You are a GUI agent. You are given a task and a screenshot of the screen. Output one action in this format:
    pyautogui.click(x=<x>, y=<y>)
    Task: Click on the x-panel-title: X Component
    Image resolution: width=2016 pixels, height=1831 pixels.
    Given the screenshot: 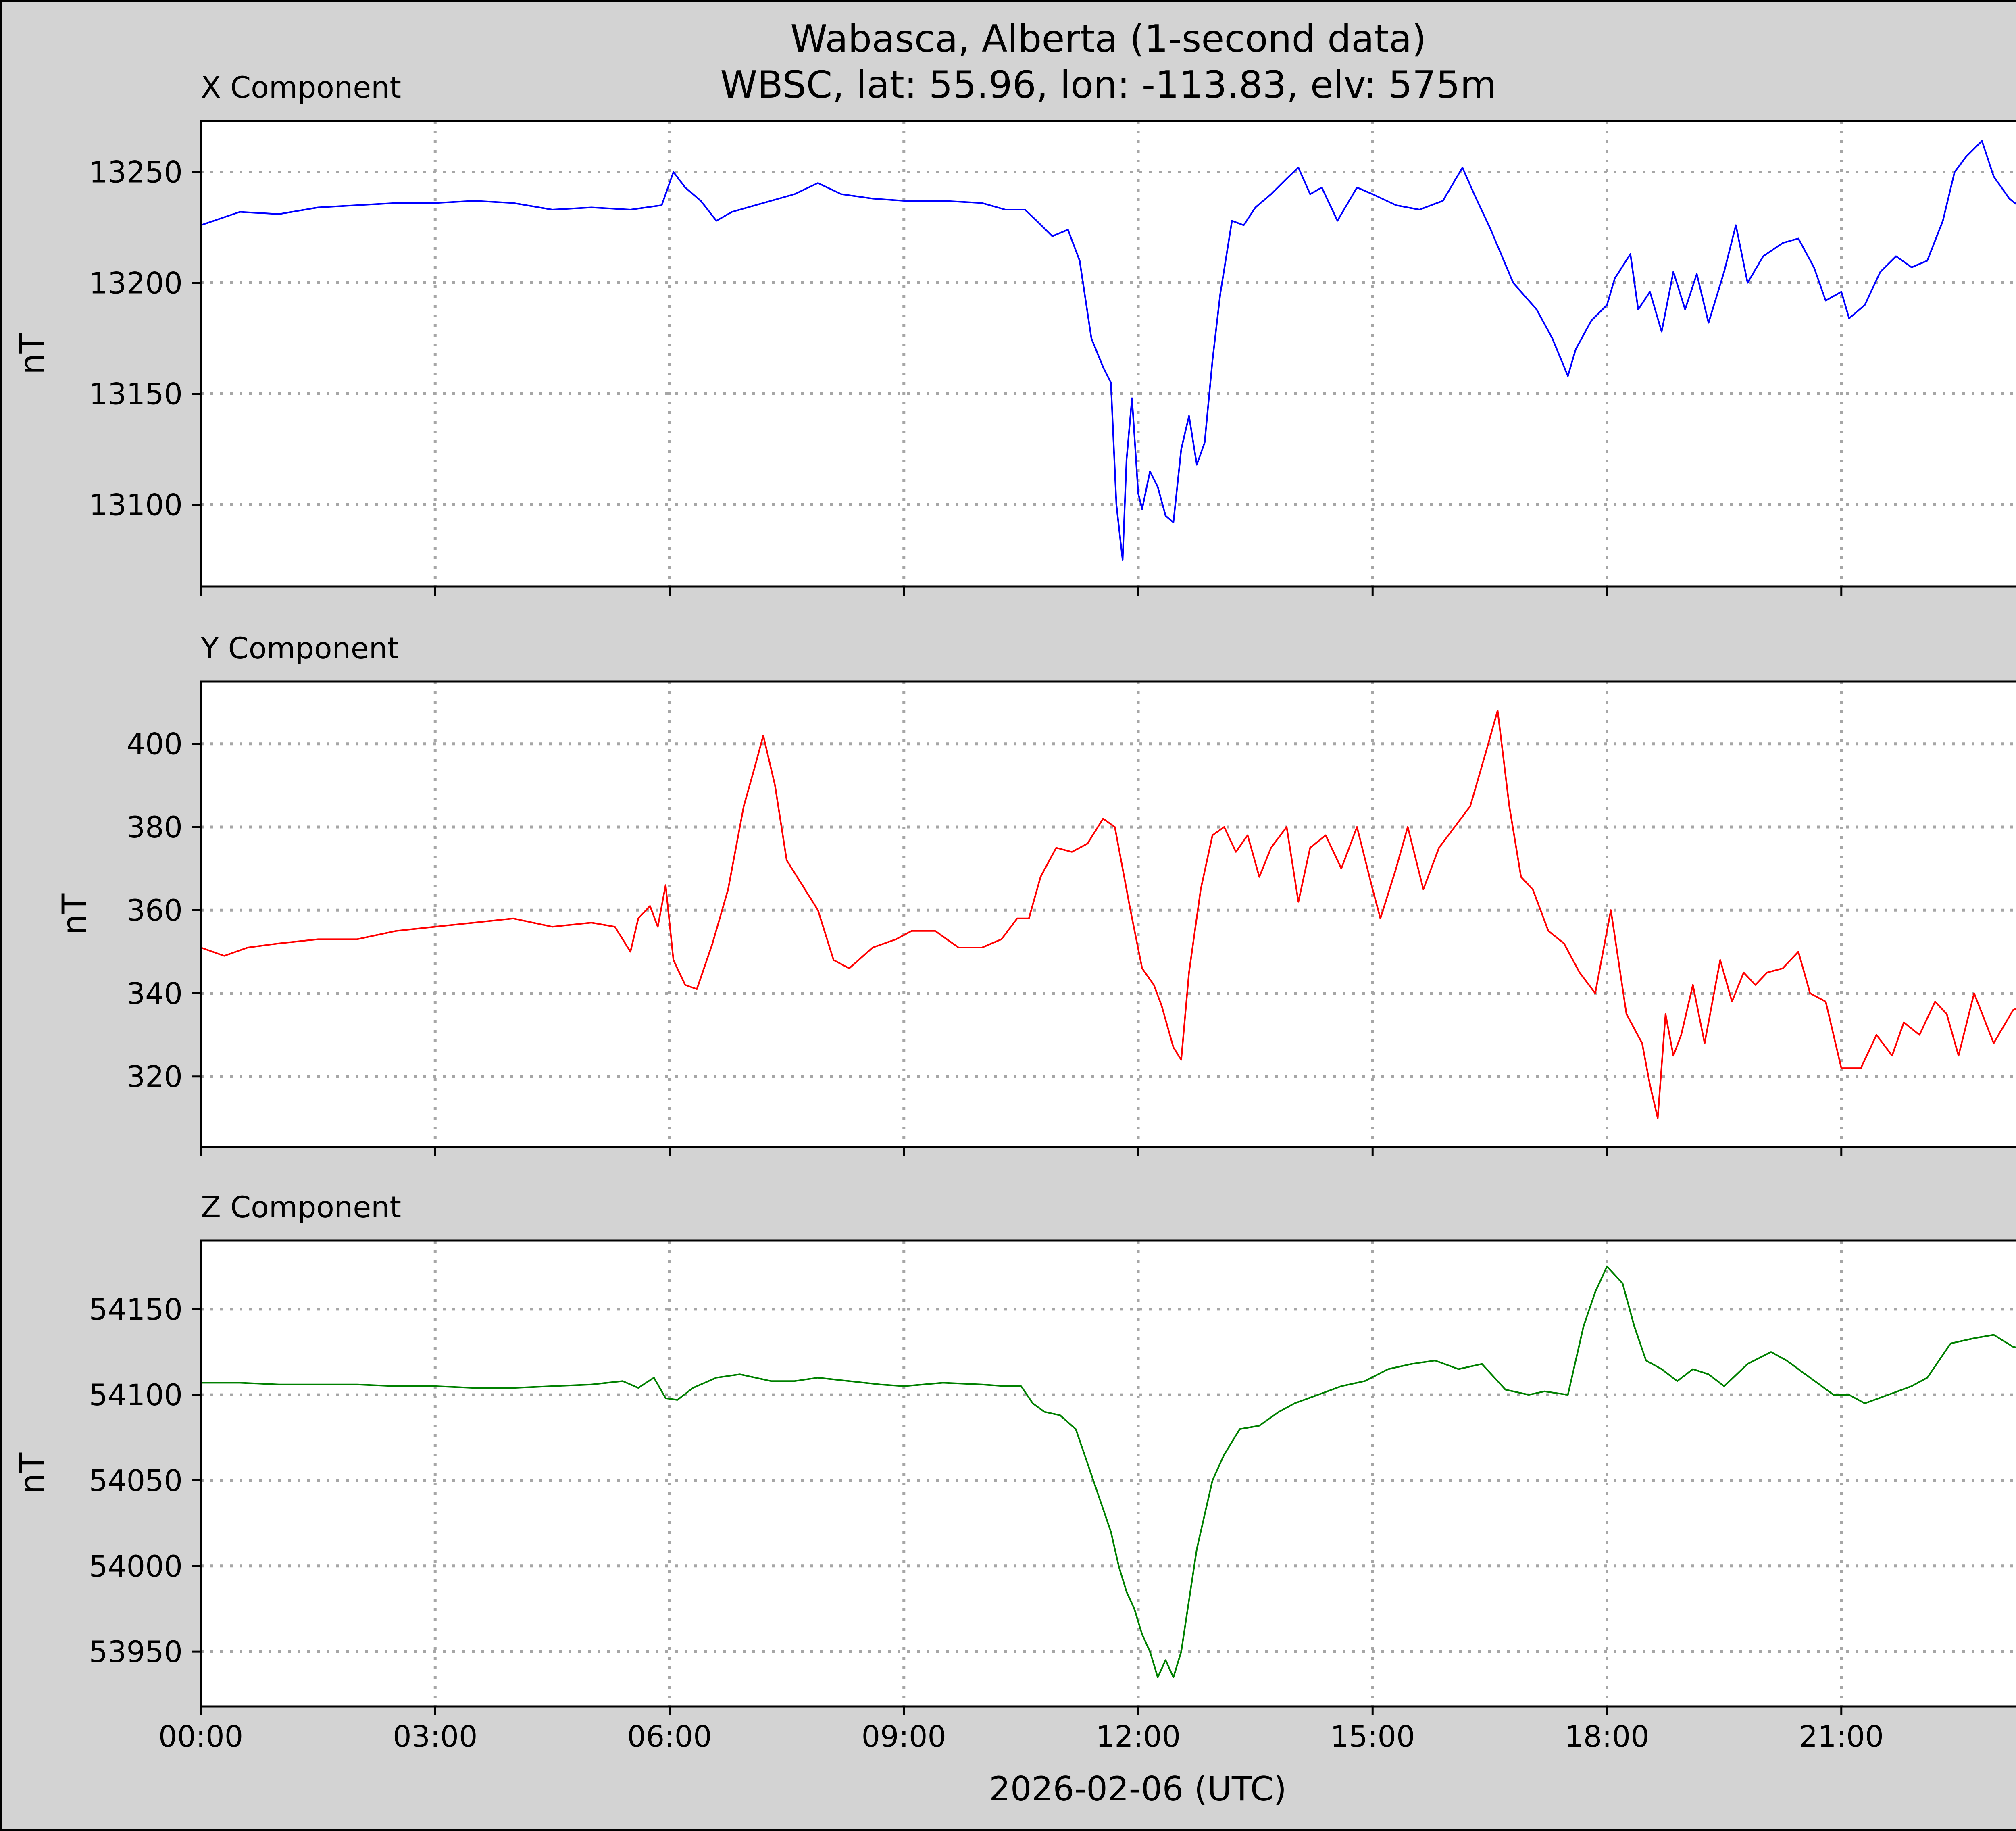 What is the action you would take?
    pyautogui.click(x=301, y=88)
    